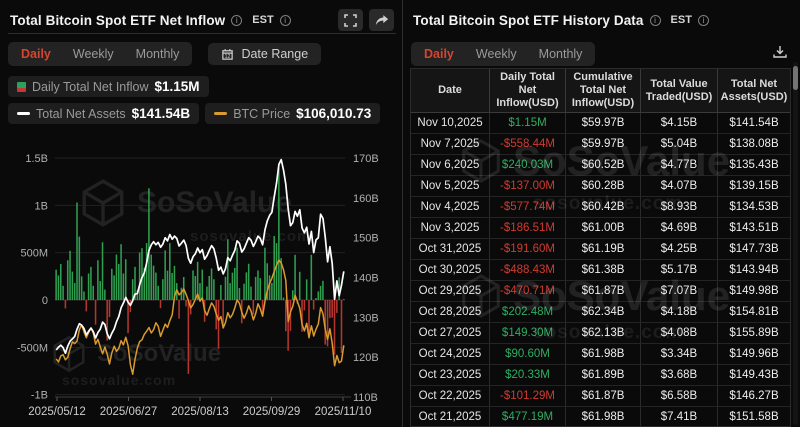  Describe the element at coordinates (118, 20) in the screenshot. I see `chart-panel-title: Total Bitcoin Spot ETF Net Inflow` at that location.